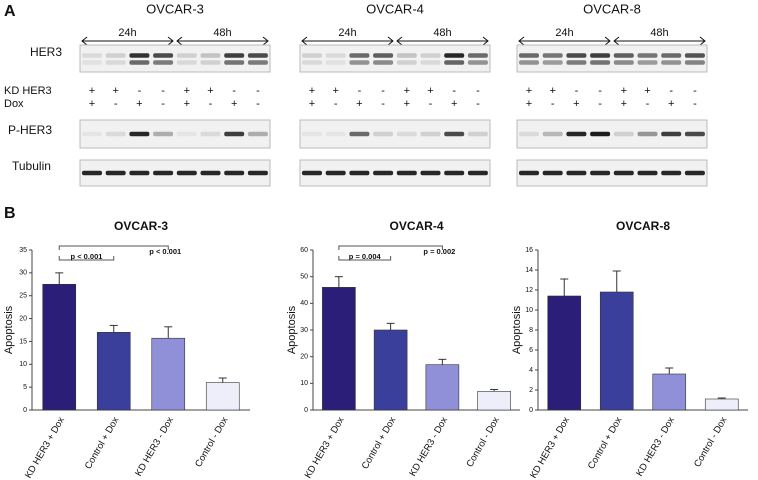 The width and height of the screenshot is (758, 480). Describe the element at coordinates (14, 104) in the screenshot. I see `row-label: Dox` at that location.